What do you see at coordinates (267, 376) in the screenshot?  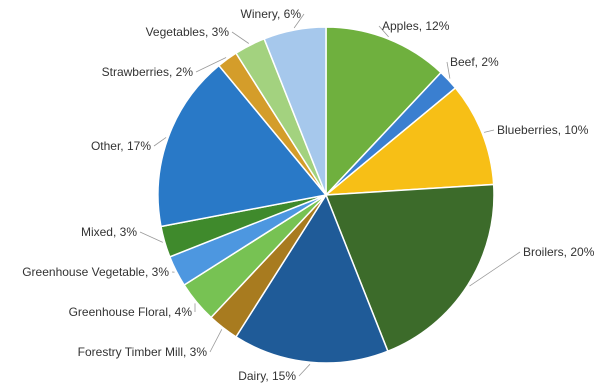 I see `slice-label-dairy: Dairy, 15%` at bounding box center [267, 376].